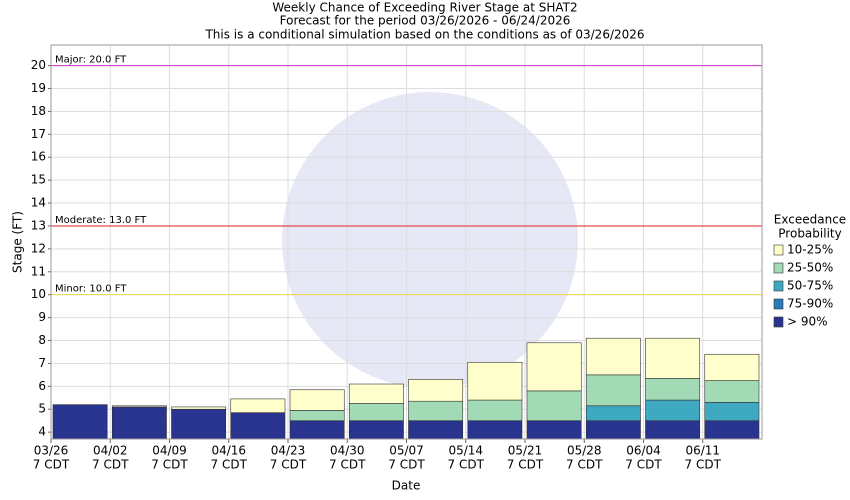  What do you see at coordinates (809, 234) in the screenshot?
I see `legend-title: Probability` at bounding box center [809, 234].